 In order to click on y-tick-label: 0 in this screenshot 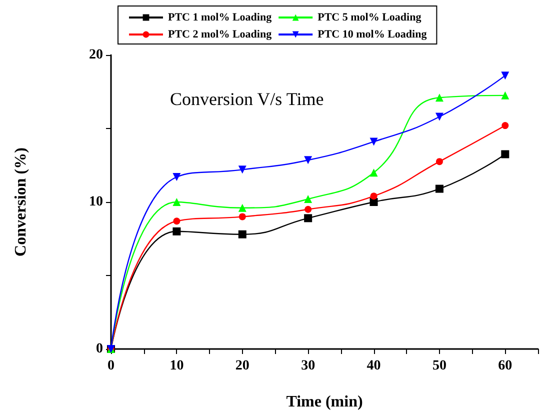, I will do `click(99, 349)`.